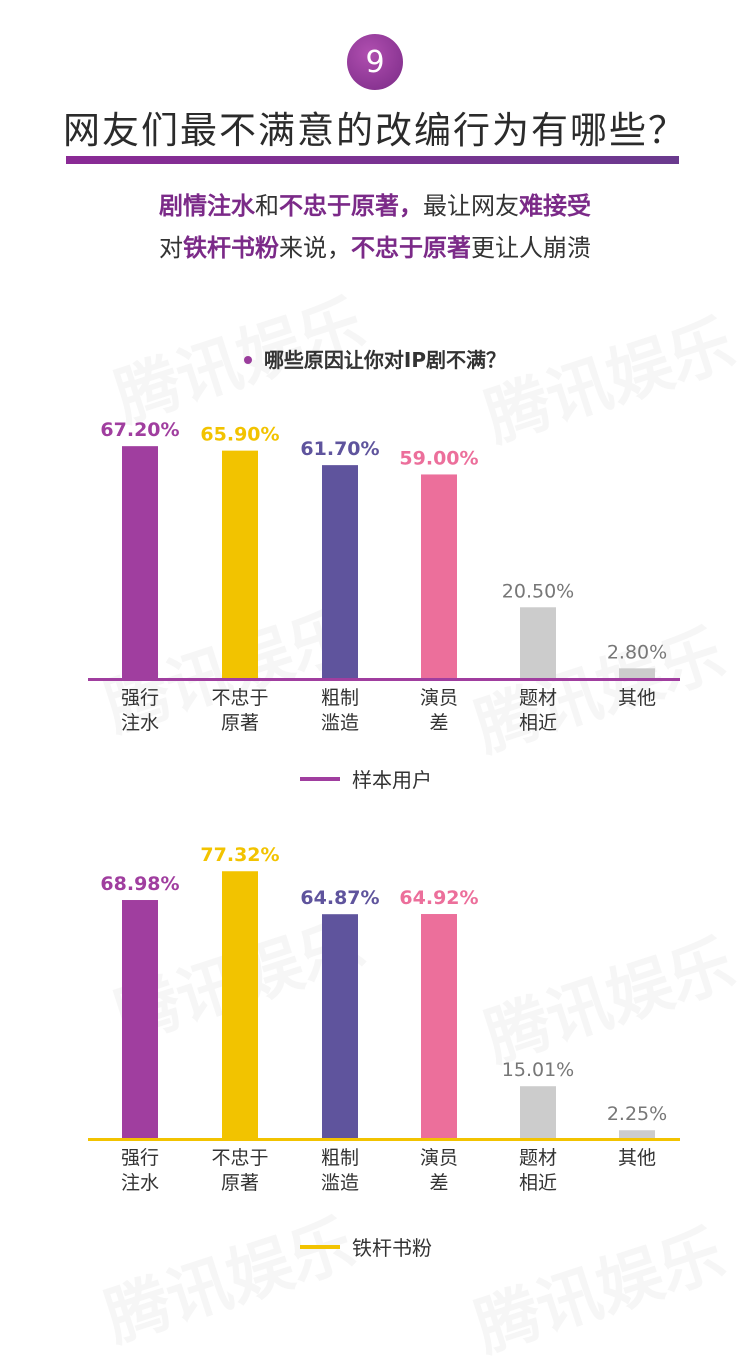  I want to click on data-label: 61.70%, so click(339, 449).